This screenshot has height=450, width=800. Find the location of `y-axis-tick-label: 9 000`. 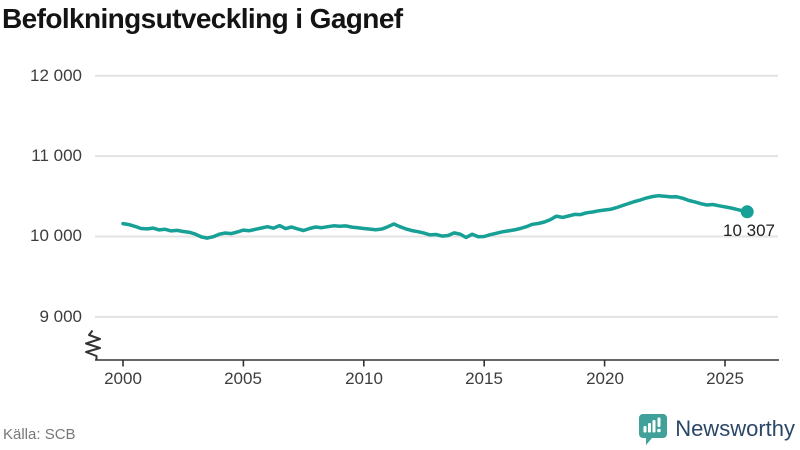

y-axis-tick-label: 9 000 is located at coordinates (60, 316).